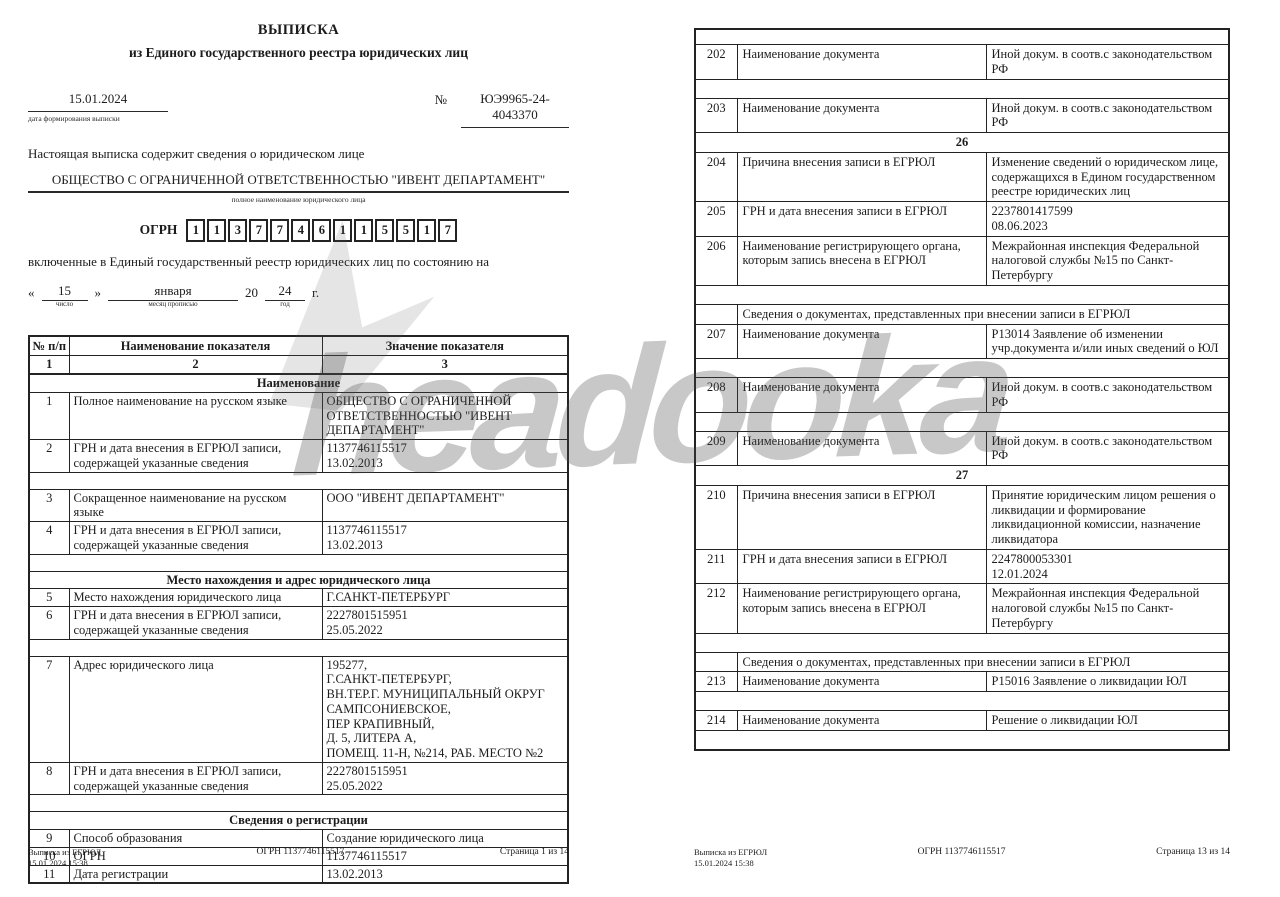  Describe the element at coordinates (1107, 219) in the screenshot. I see `indicator-value: 2237801417599 08.06.2023` at that location.